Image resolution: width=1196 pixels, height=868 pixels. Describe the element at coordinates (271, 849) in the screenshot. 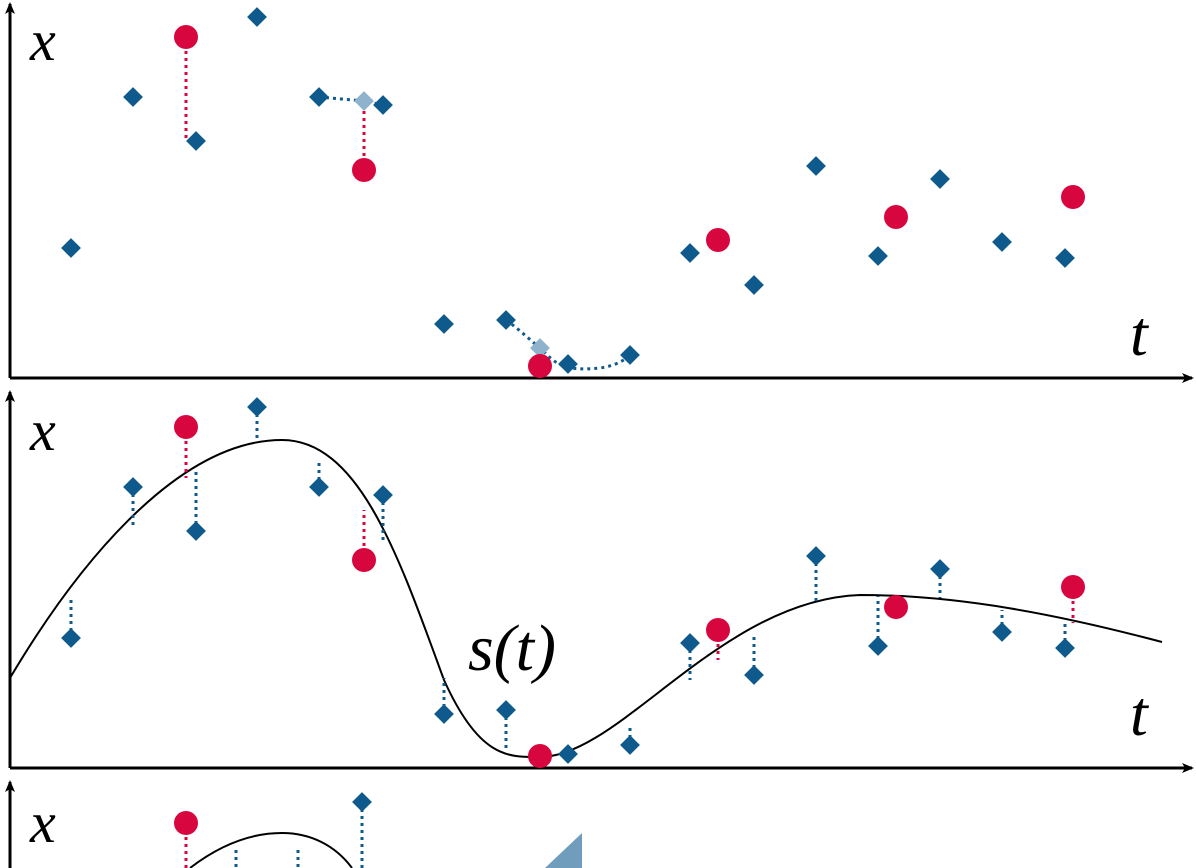

I see `fit-curve` at that location.